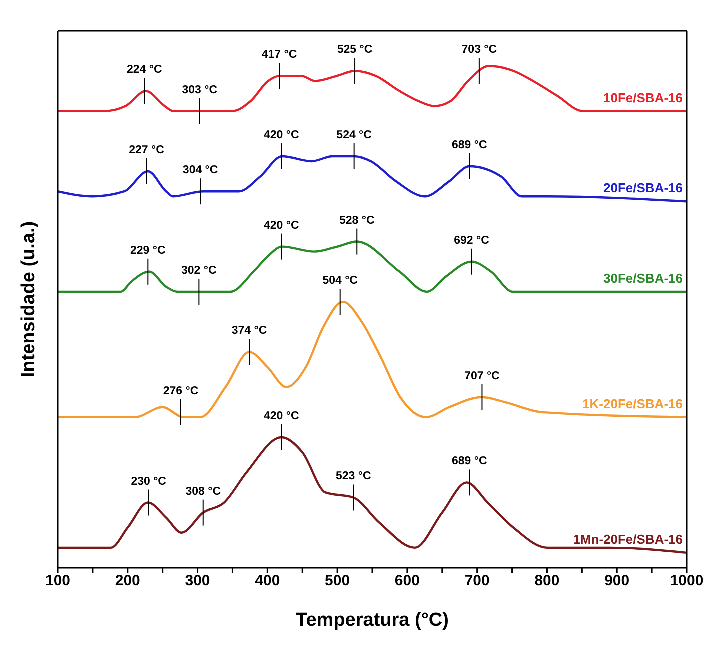 This screenshot has width=717, height=648. Describe the element at coordinates (181, 391) in the screenshot. I see `annotation: 276 °C` at that location.